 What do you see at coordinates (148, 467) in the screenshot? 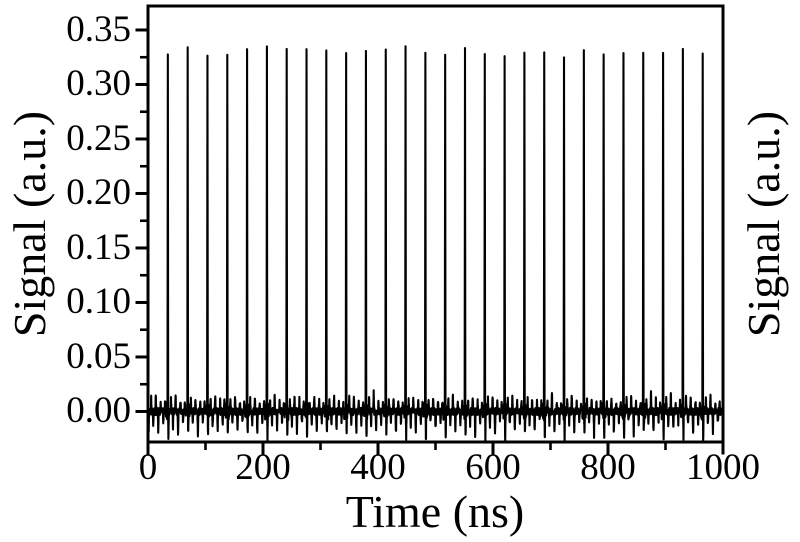
I see `x-tick-label: 0` at bounding box center [148, 467].